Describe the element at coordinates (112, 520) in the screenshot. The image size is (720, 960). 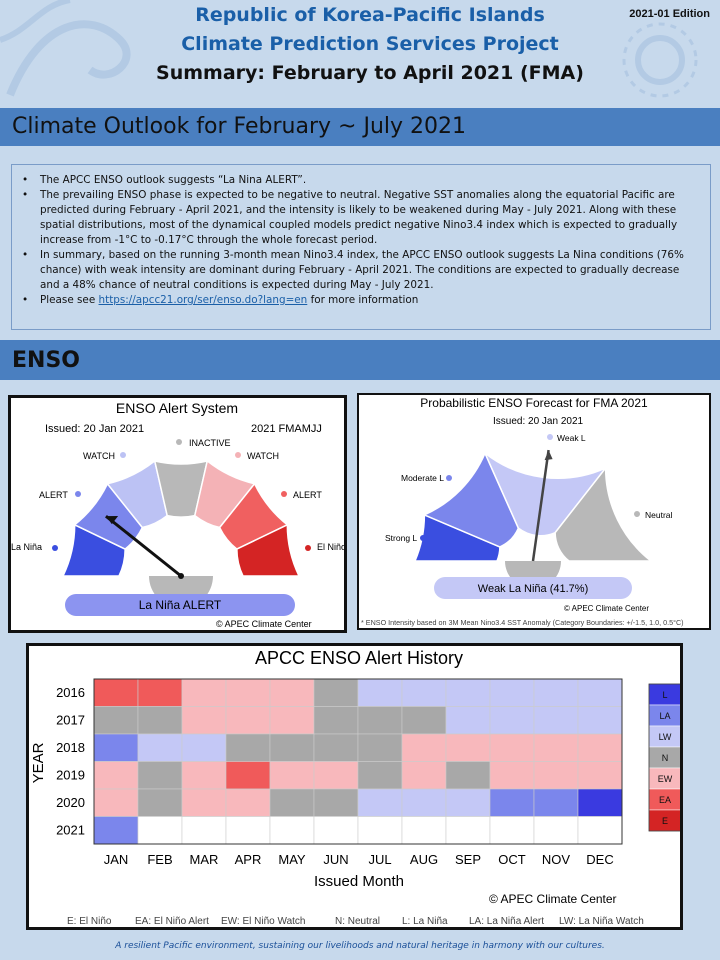
I see `pointer-arrowhead` at that location.